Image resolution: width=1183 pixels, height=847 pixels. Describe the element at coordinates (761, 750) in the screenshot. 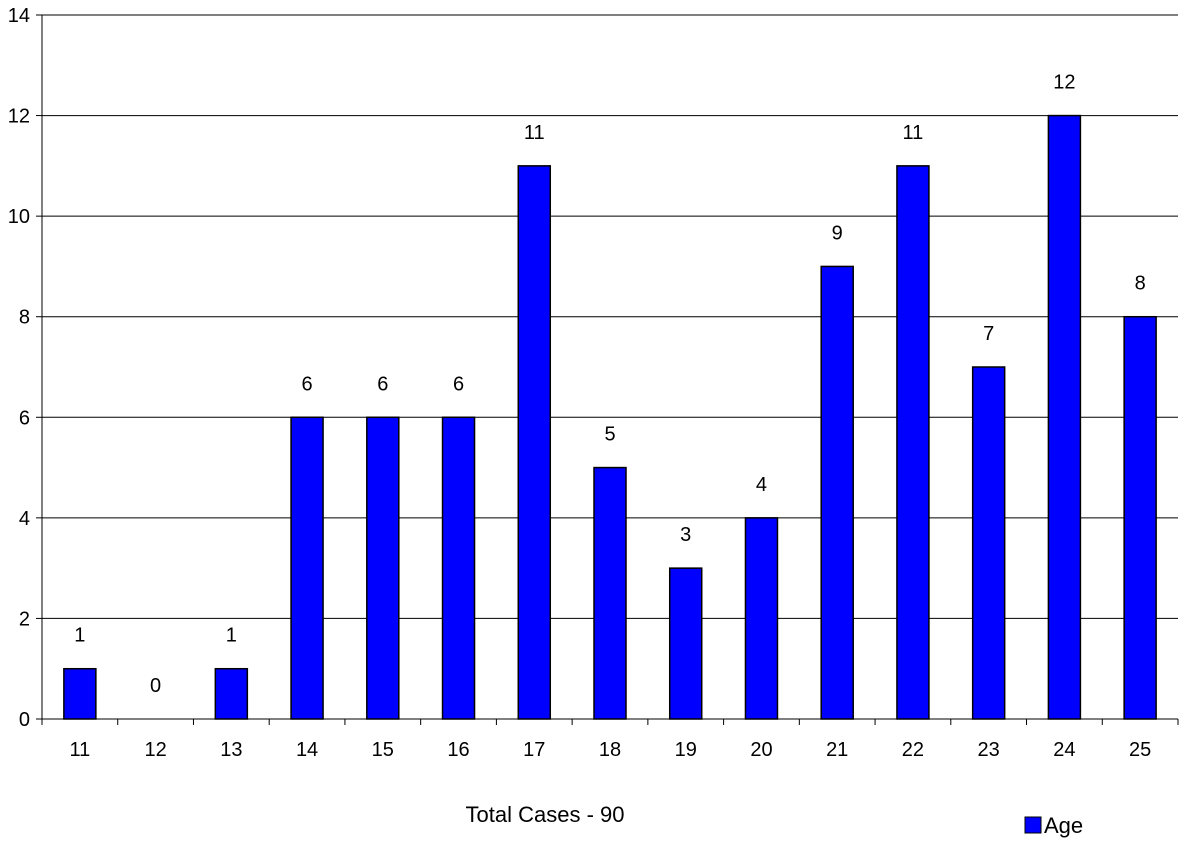

I see `x-tick-label: 20` at that location.